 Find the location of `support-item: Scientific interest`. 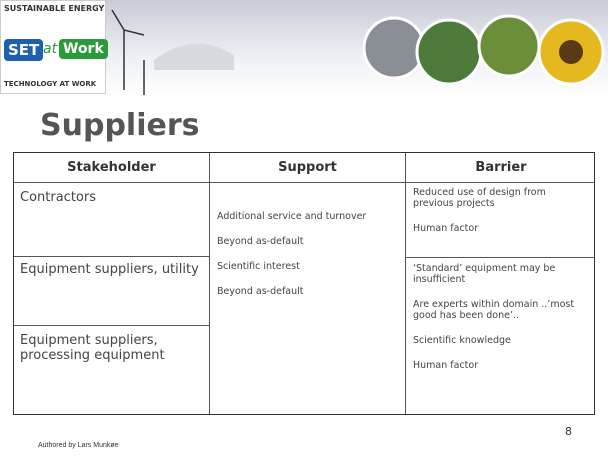

support-item: Scientific interest is located at coordinates (258, 266).